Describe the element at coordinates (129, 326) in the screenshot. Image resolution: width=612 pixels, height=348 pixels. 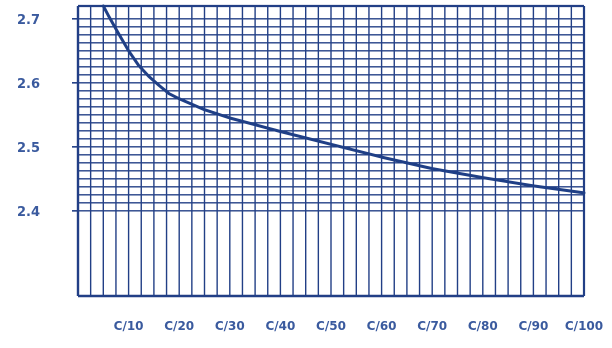
I see `x-tick-label: C/10` at that location.